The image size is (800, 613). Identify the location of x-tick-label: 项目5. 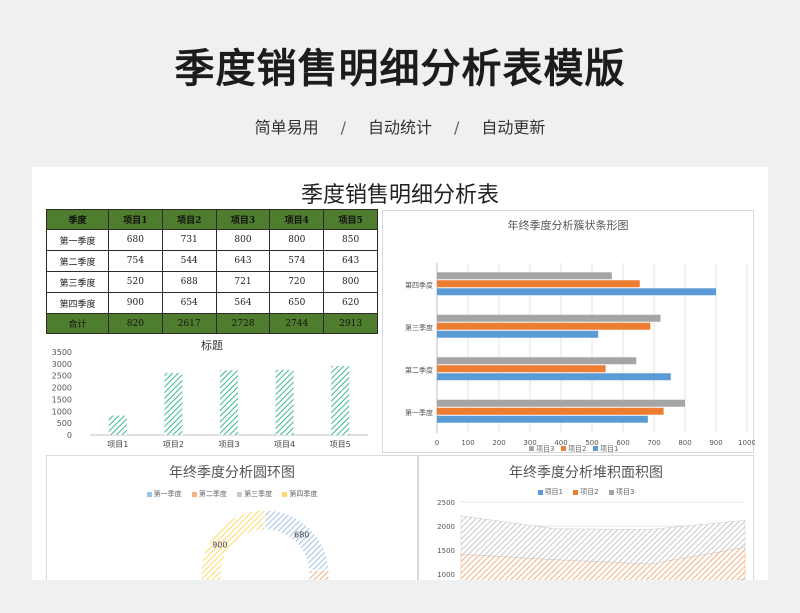
(340, 444).